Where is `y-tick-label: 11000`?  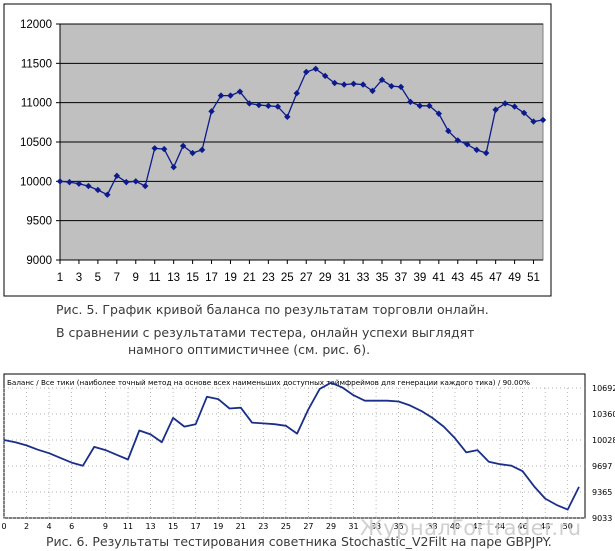
y-tick-label: 11000 is located at coordinates (36, 104).